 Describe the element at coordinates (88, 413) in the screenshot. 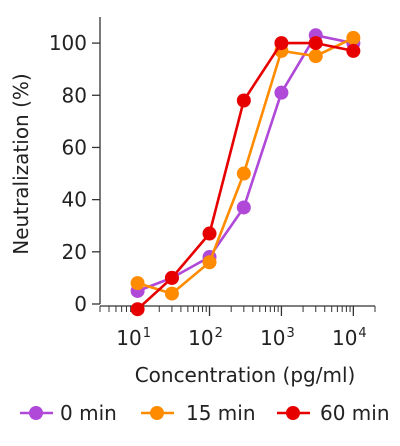

I see `legend-label: 0 min` at that location.